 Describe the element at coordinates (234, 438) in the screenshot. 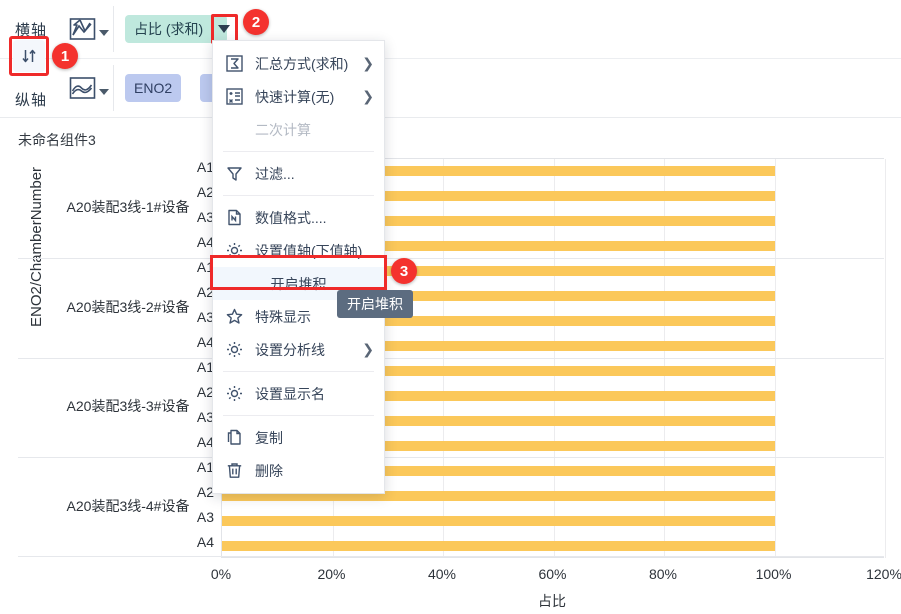

I see `copy-icon` at that location.